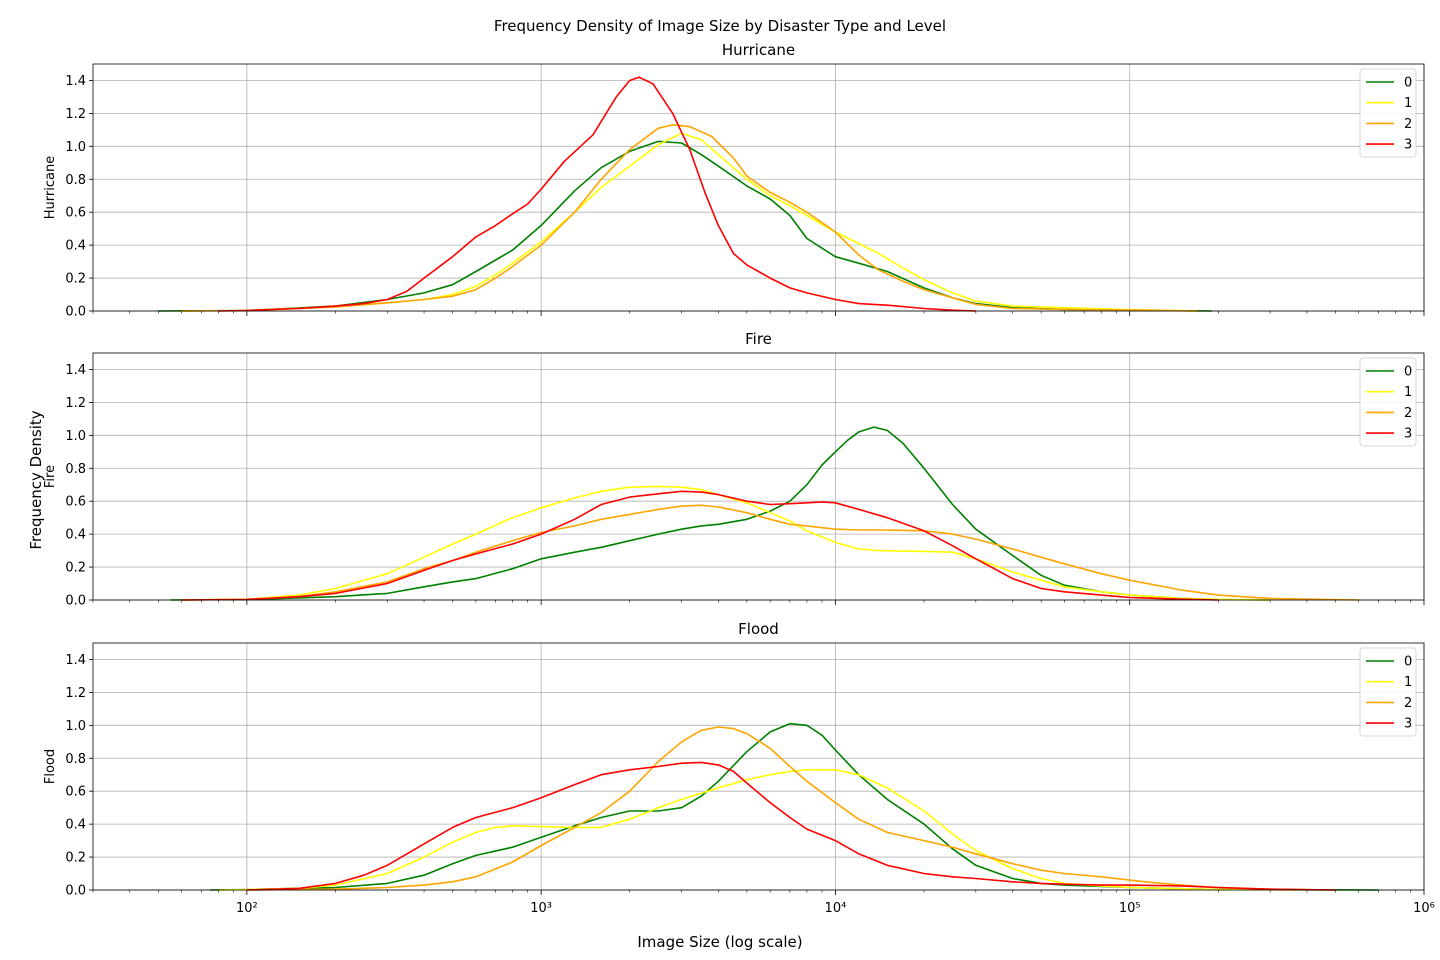 This screenshot has height=960, width=1440. Describe the element at coordinates (758, 50) in the screenshot. I see `panel-title: Hurricane` at that location.